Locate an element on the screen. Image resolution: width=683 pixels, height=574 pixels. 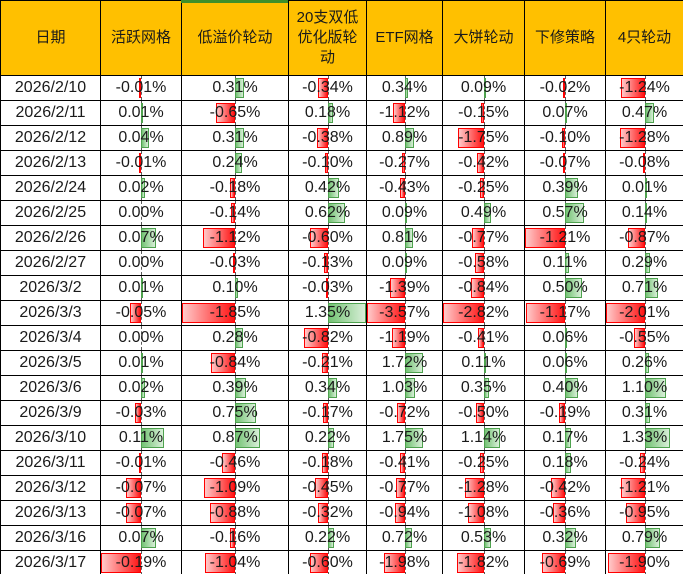
value-cell: 0.07% is located at coordinates (141, 538).